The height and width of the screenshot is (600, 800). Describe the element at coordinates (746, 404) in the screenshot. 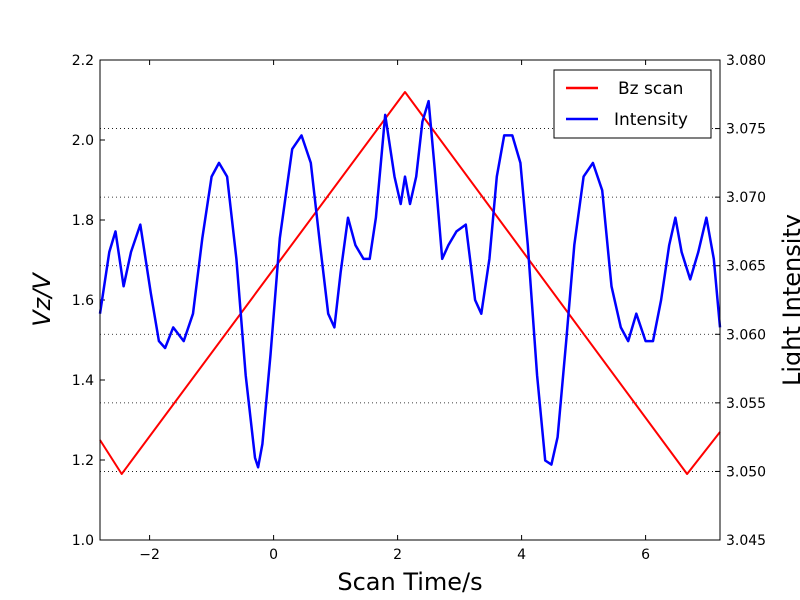

I see `y-right-tick-label: 3.055` at that location.